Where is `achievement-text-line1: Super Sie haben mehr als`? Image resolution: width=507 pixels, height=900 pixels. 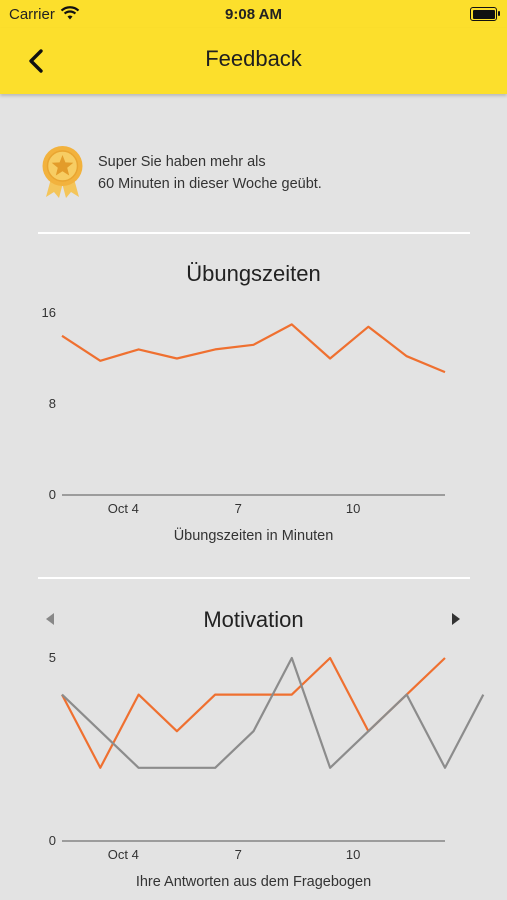 achievement-text-line1: Super Sie haben mehr als is located at coordinates (182, 162).